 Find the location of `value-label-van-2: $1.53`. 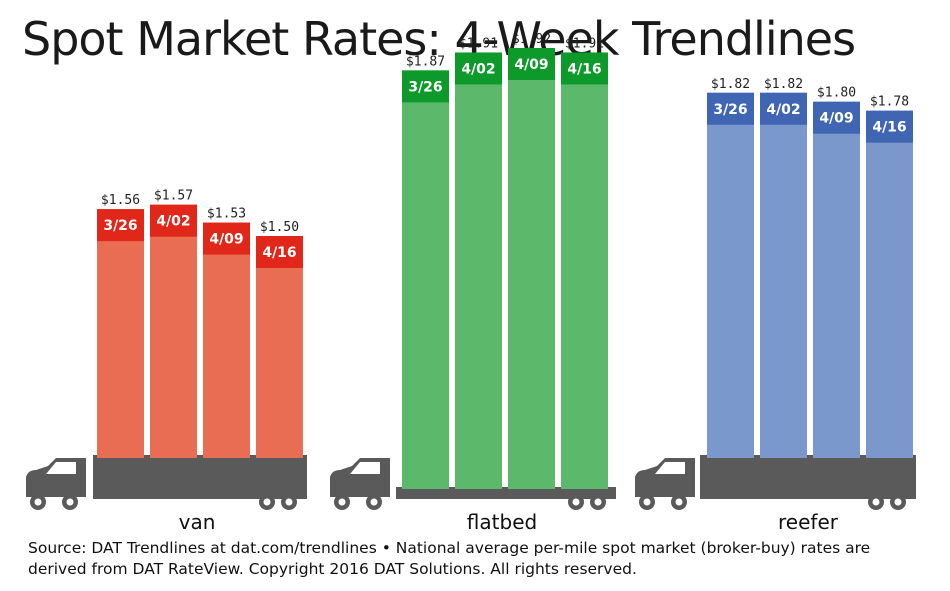

value-label-van-2: $1.53 is located at coordinates (226, 214).